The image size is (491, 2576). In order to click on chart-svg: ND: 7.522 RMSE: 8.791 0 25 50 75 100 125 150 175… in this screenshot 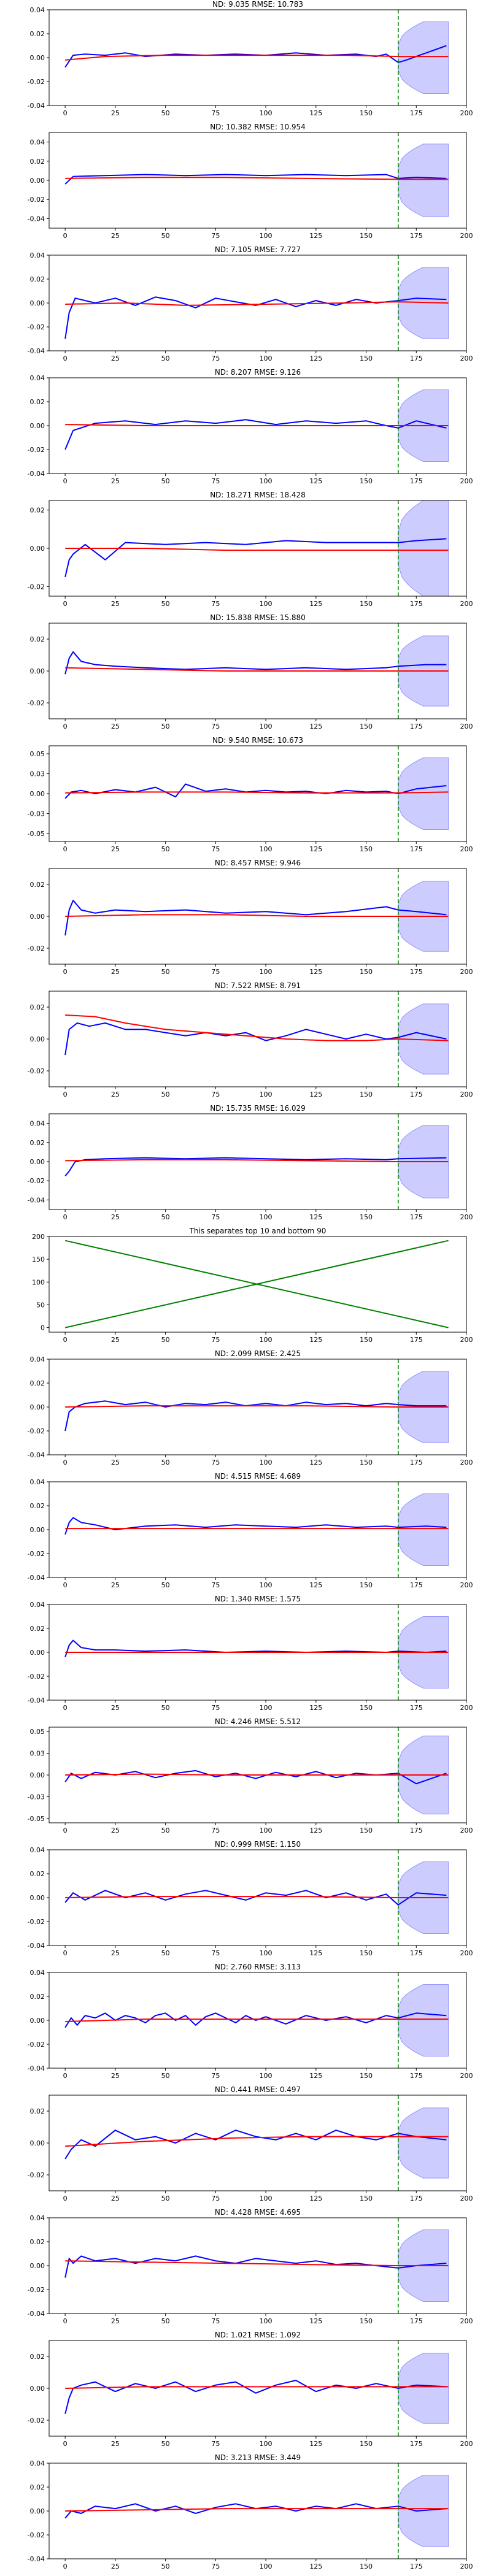, I will do `click(251, 1039)`.